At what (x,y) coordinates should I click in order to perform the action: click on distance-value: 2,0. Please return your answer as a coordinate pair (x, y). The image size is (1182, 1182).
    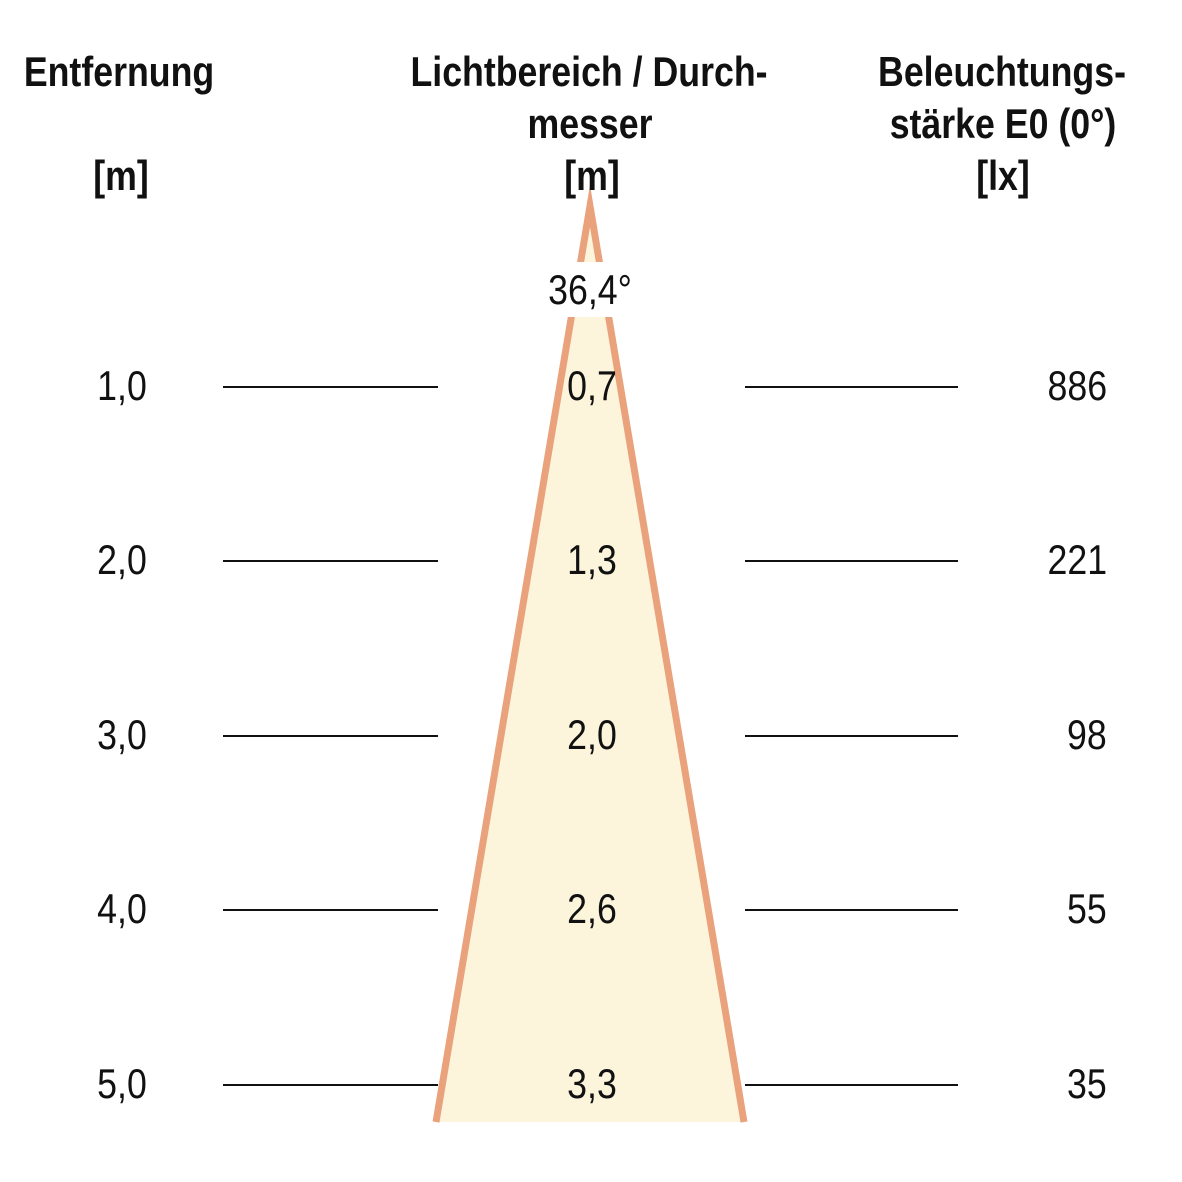
    Looking at the image, I should click on (122, 559).